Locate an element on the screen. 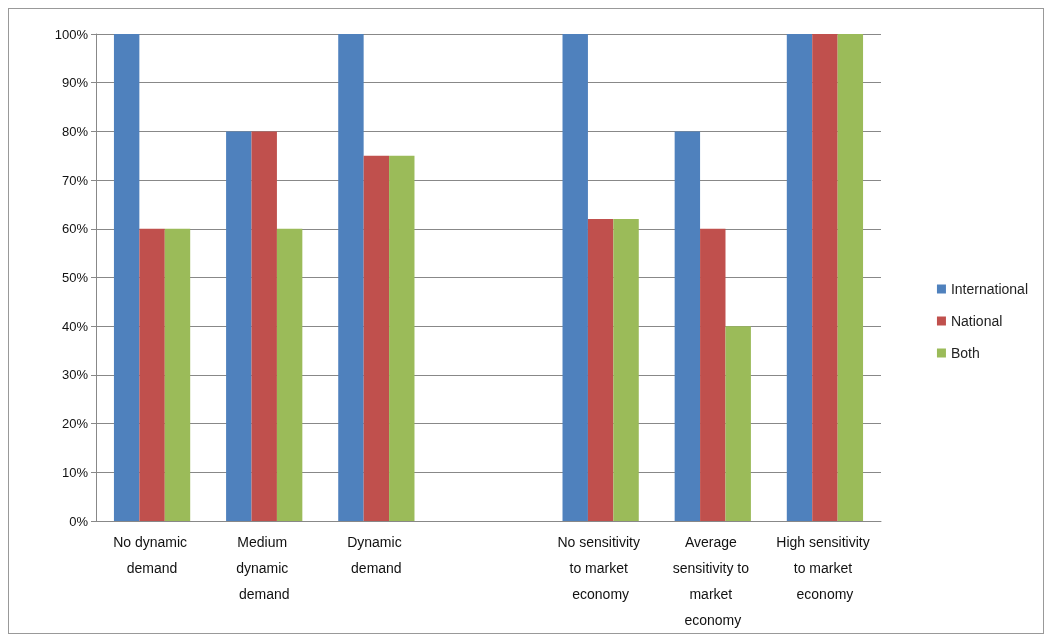 Image resolution: width=1052 pixels, height=642 pixels. y-tick-label: 0% is located at coordinates (79, 521).